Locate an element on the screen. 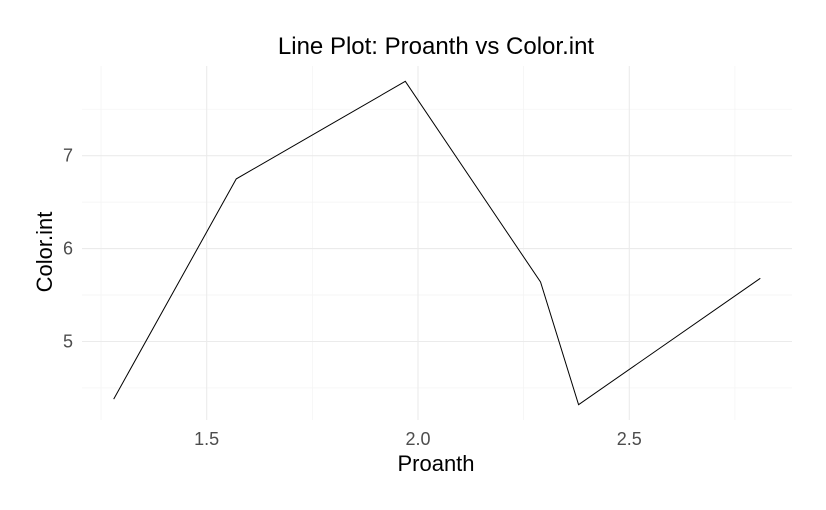 The image size is (826, 510). y-tick-label: 7 is located at coordinates (68, 156).